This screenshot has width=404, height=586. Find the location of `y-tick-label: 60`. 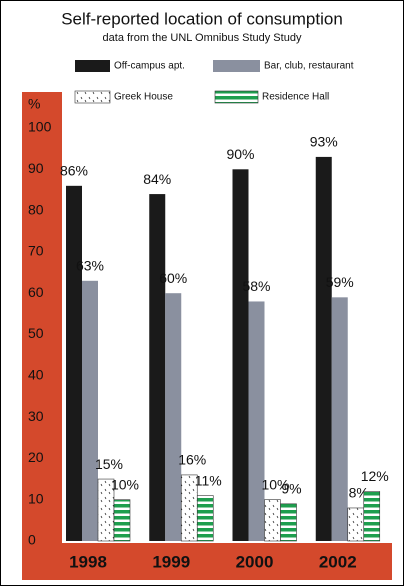

y-tick-label: 60 is located at coordinates (36, 292).